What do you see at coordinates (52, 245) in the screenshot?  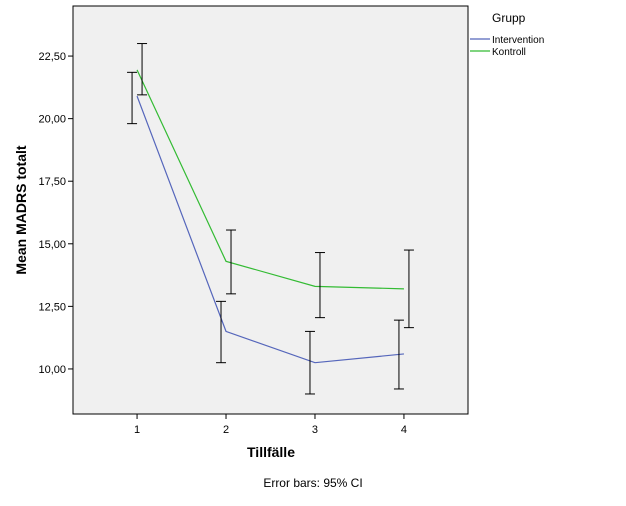 I see `y-tick-label: 15,00` at bounding box center [52, 245].